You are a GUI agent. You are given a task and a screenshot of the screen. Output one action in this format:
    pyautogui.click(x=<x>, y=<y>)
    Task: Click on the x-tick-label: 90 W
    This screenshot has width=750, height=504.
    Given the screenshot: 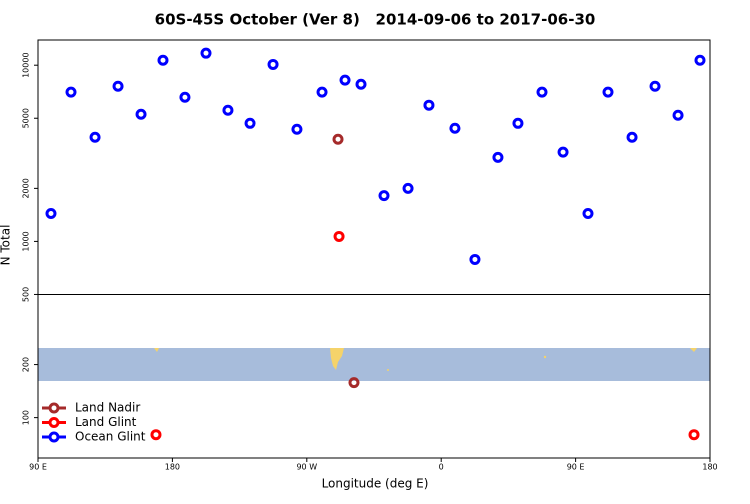 What is the action you would take?
    pyautogui.click(x=306, y=467)
    